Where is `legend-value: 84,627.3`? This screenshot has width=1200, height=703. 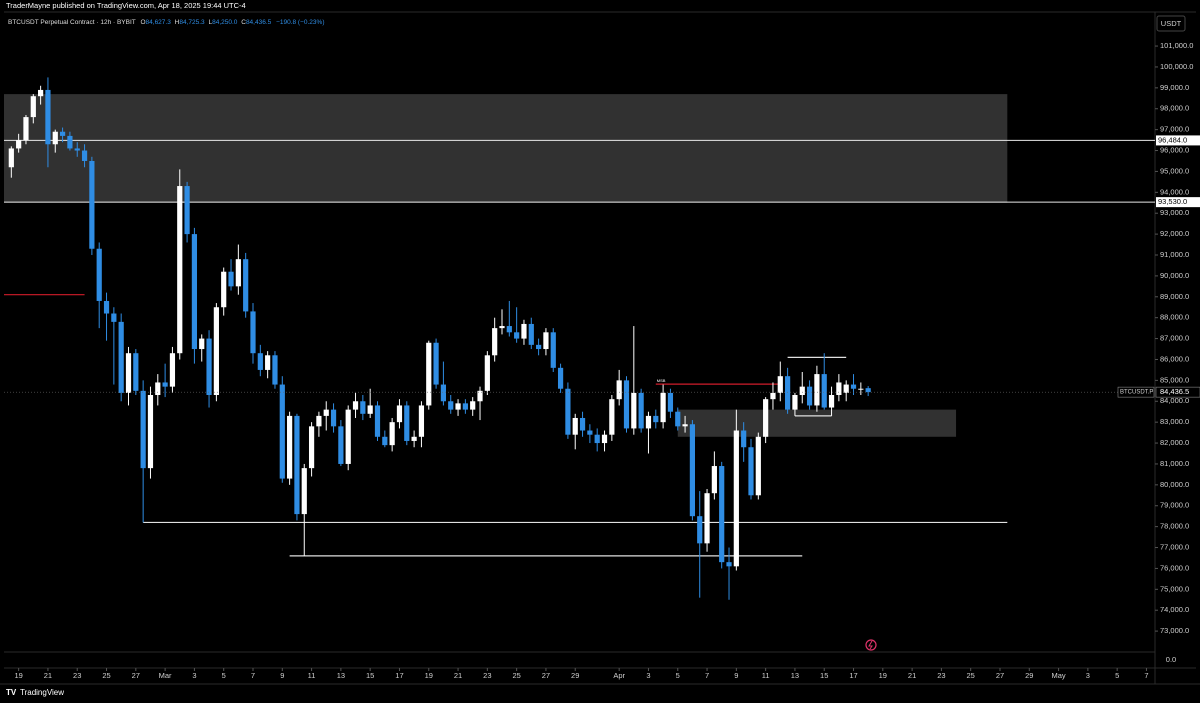 legend-value: 84,627.3 is located at coordinates (159, 22).